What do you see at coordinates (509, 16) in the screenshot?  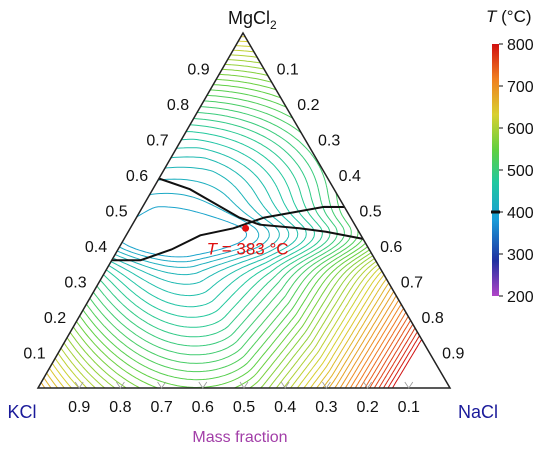 I see `colorbar-title: T (°C)` at bounding box center [509, 16].